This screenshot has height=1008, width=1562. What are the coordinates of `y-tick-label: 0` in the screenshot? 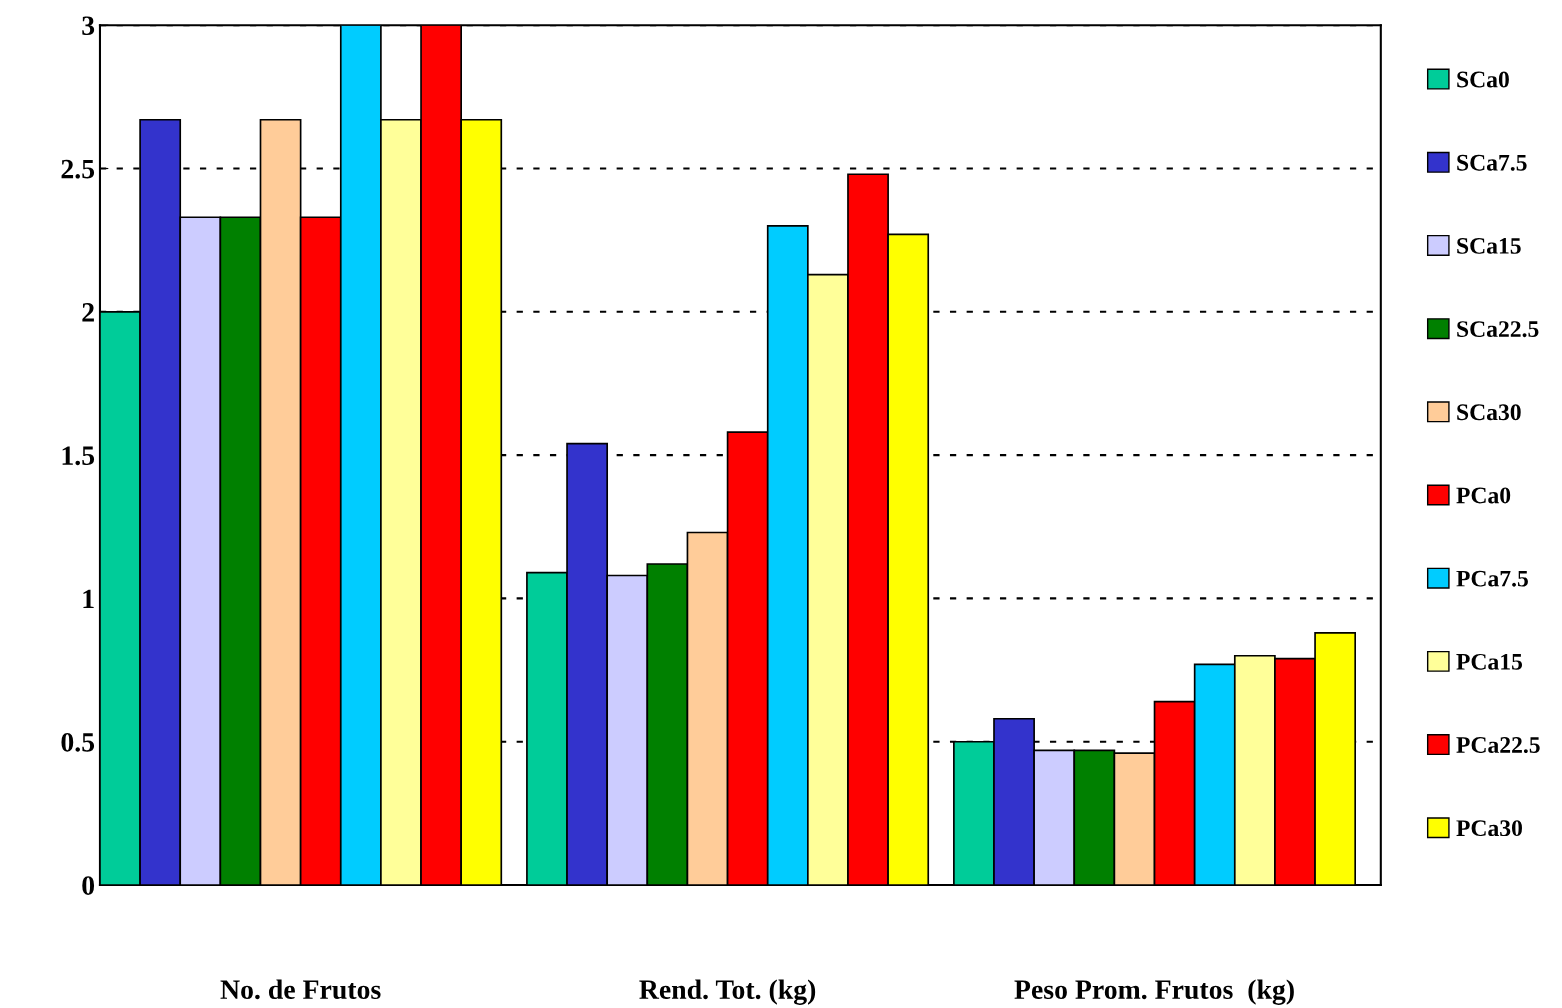 It's located at (88, 885).